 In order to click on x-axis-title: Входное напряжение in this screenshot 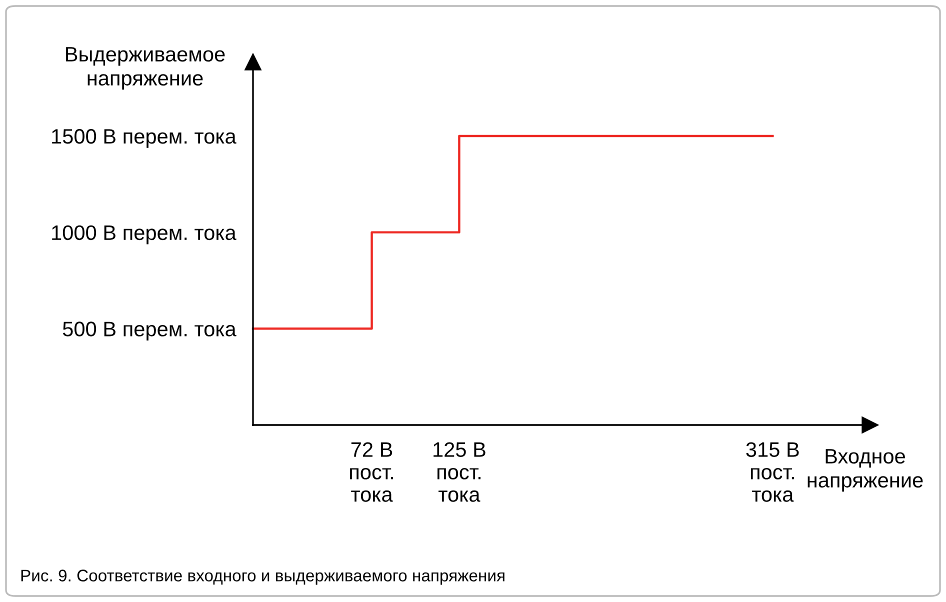, I will do `click(865, 470)`.